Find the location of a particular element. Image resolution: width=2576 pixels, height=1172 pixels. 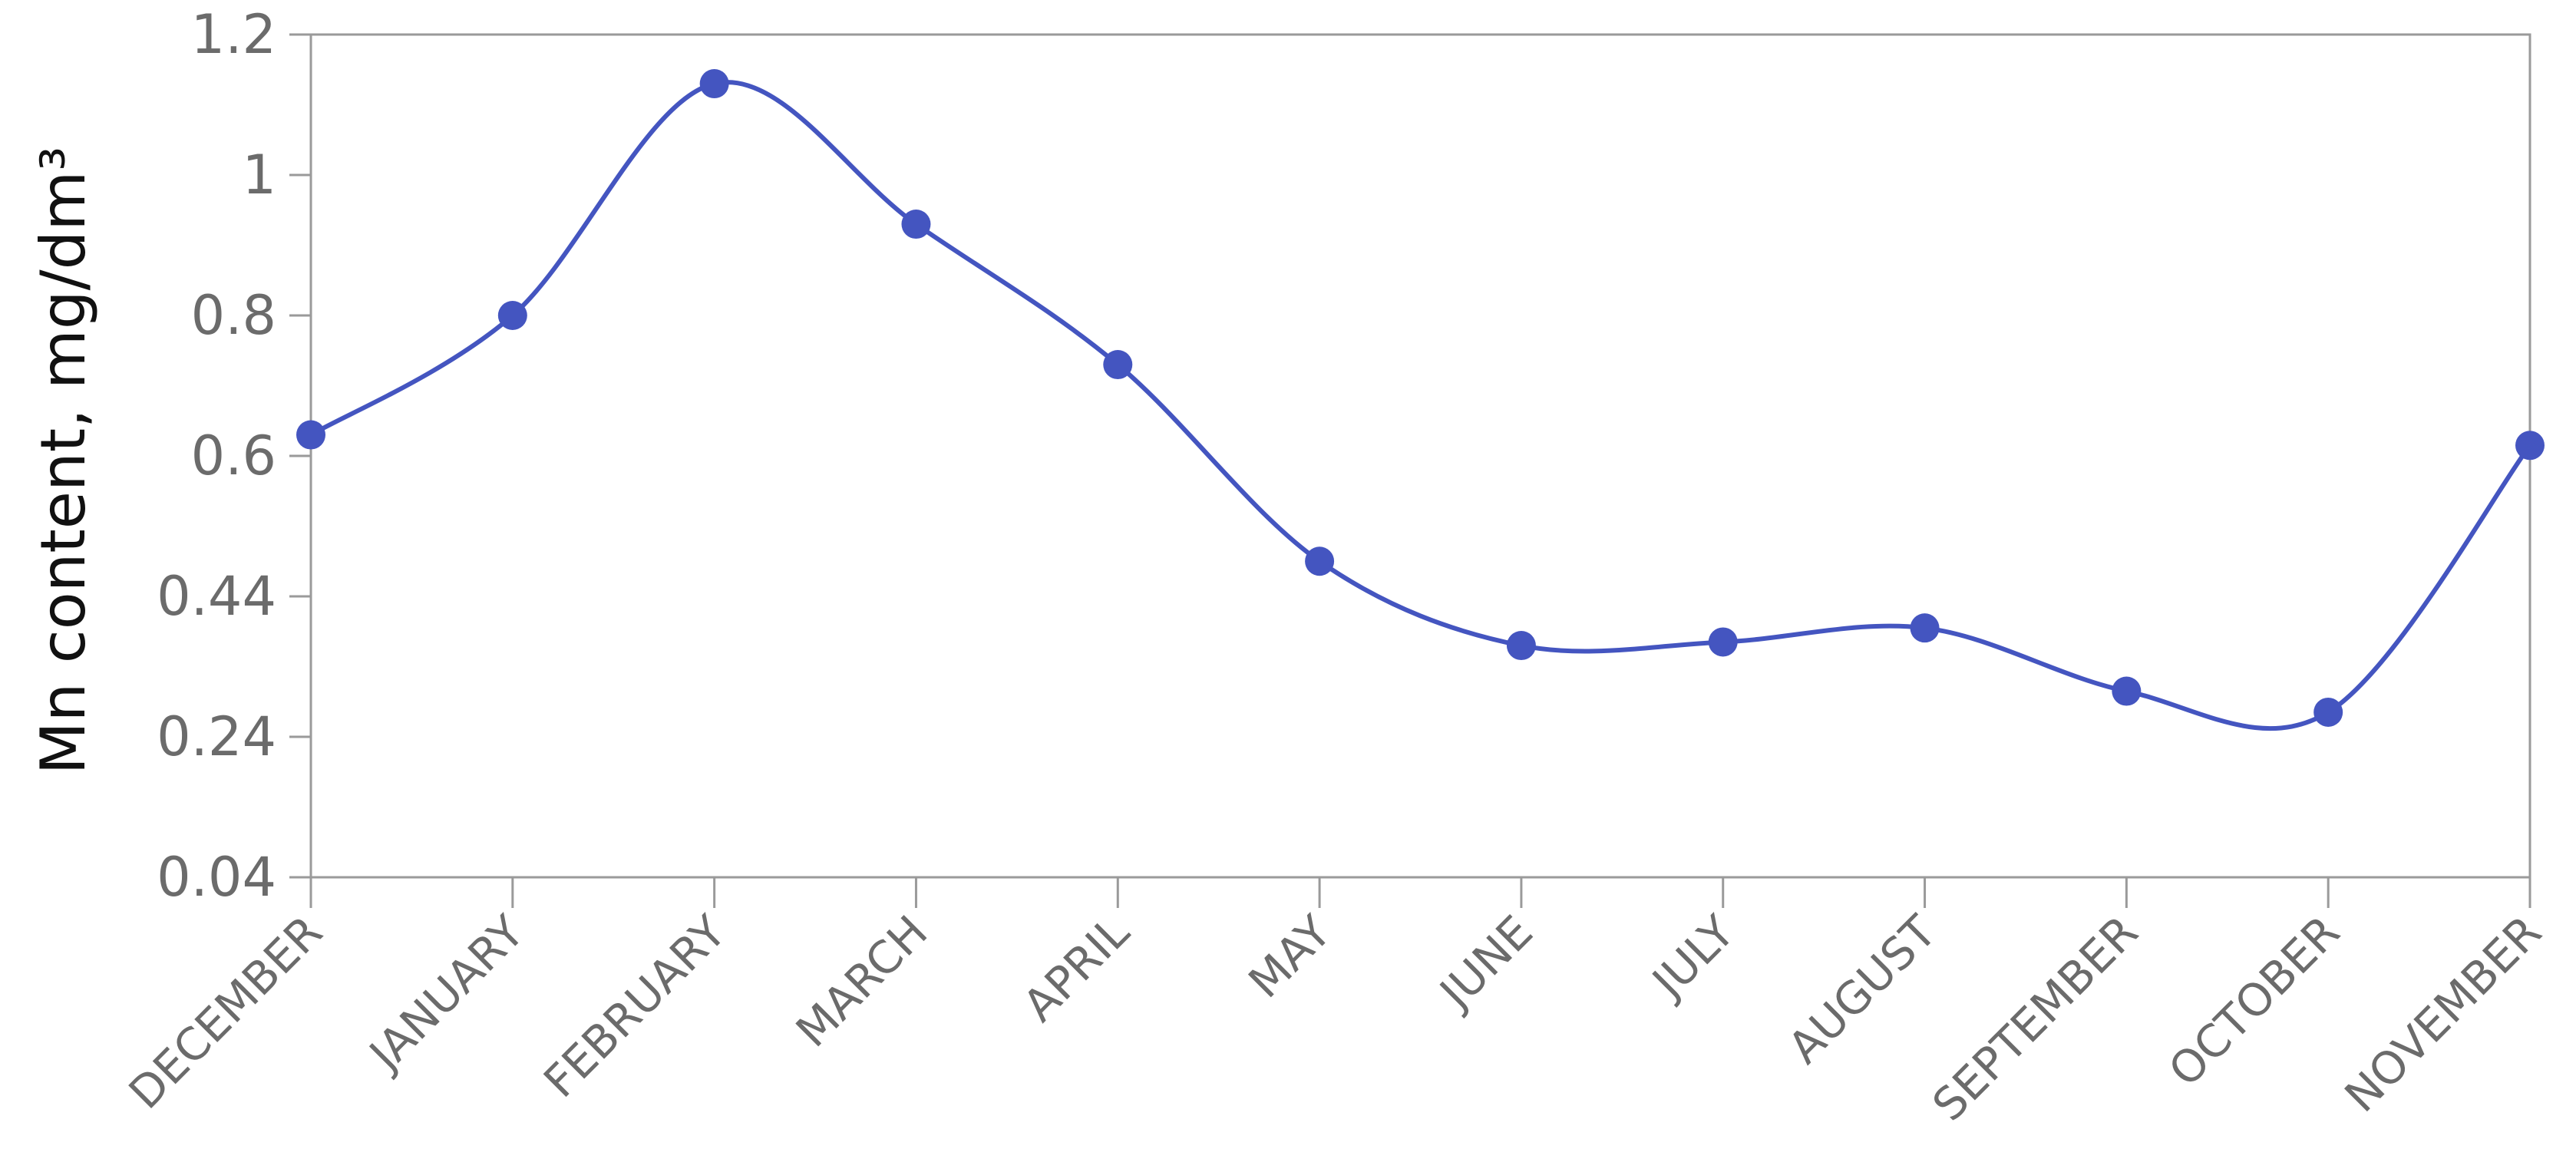

x-tick-label: AUGUST is located at coordinates (1862, 989).